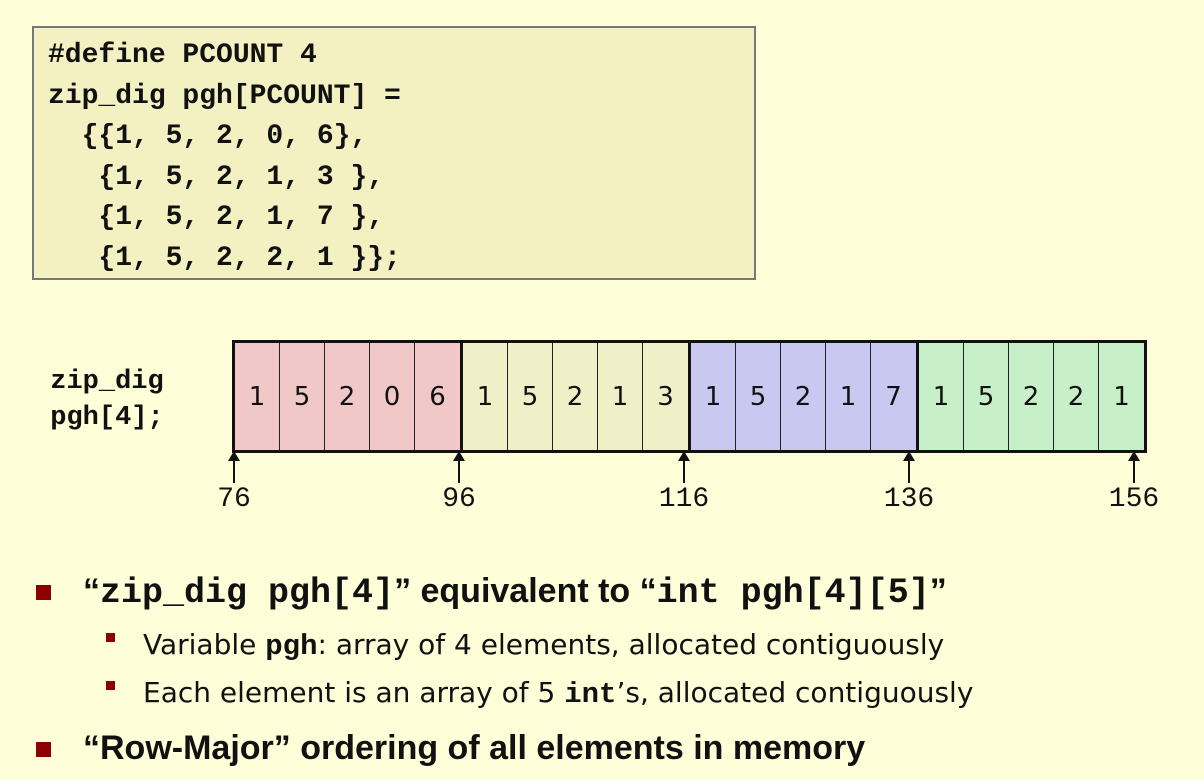 Image resolution: width=1204 pixels, height=780 pixels. Describe the element at coordinates (349, 692) in the screenshot. I see `text: Each element is an array of 5` at that location.